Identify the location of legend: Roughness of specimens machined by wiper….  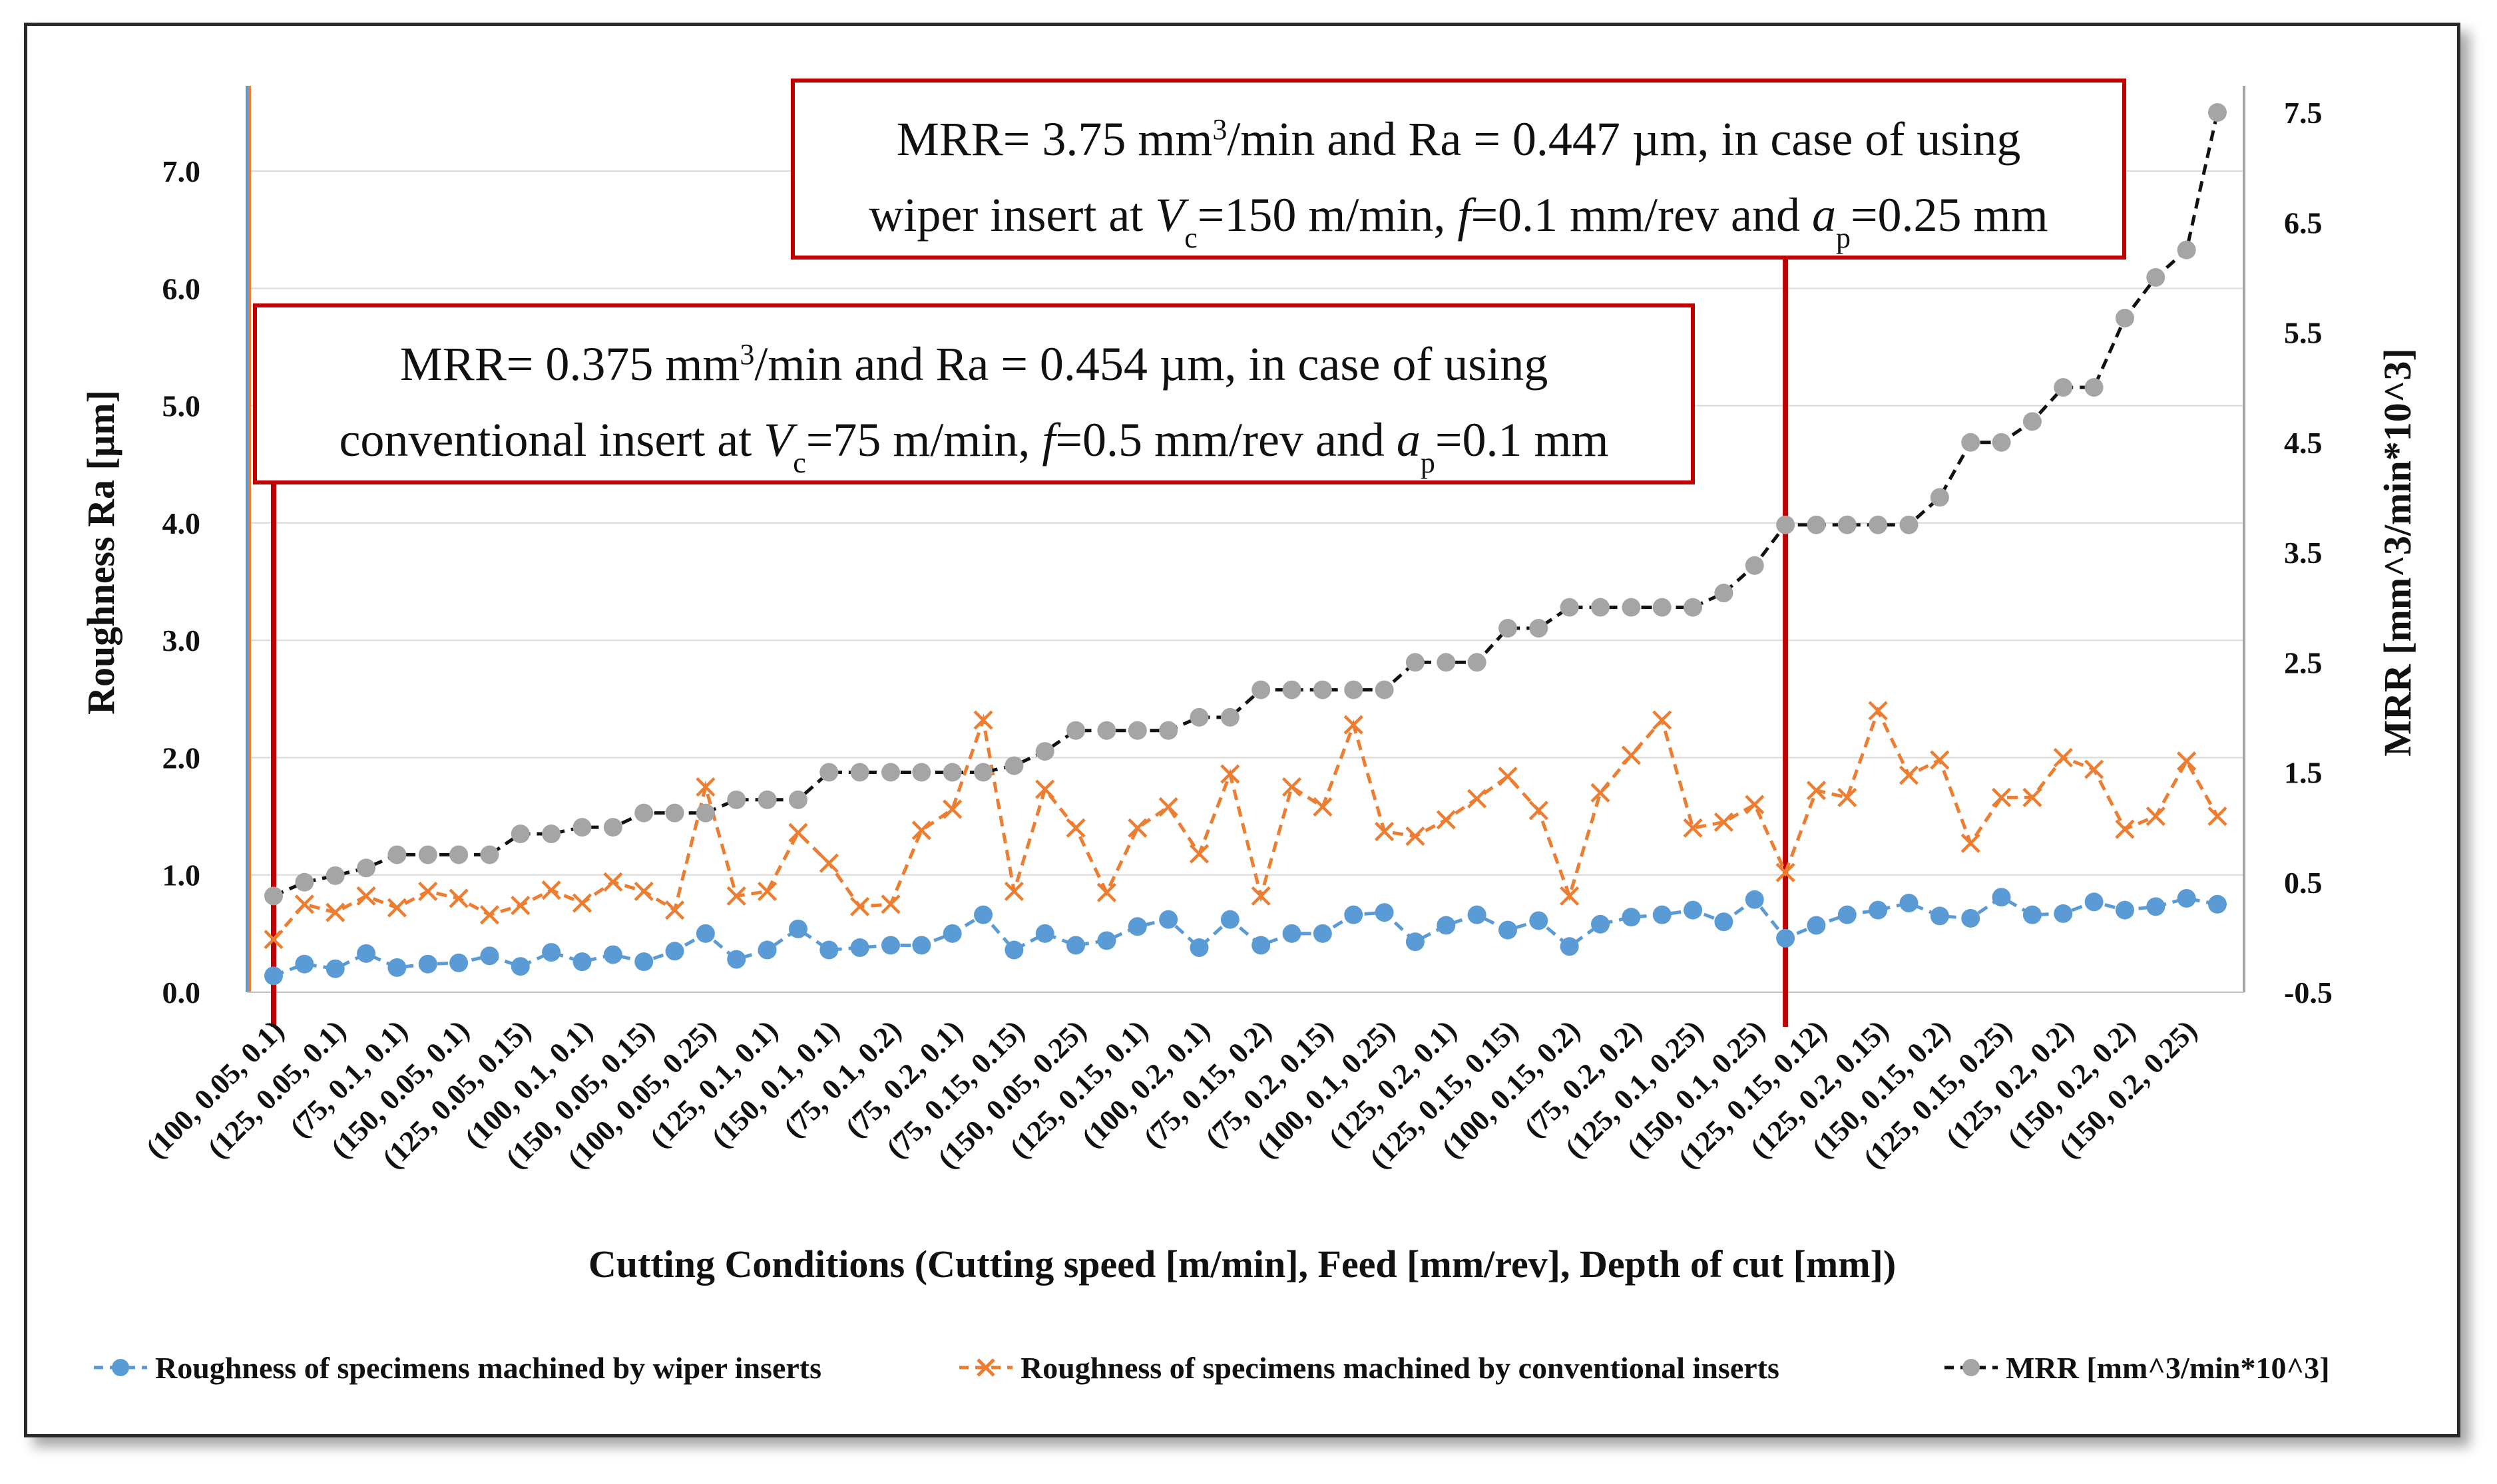
(1212, 1368).